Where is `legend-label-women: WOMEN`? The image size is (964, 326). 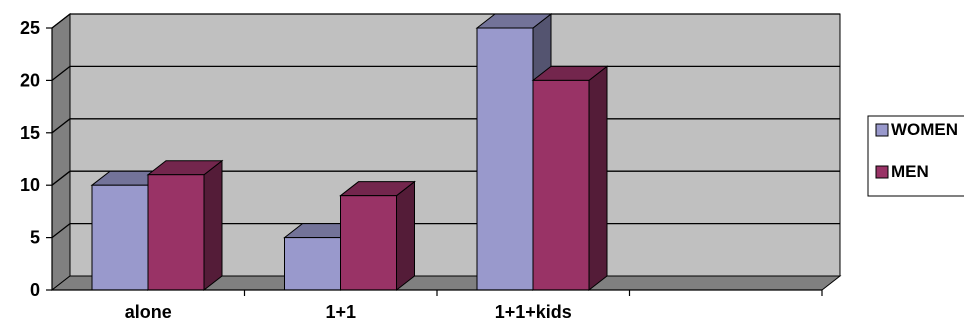
legend-label-women: WOMEN is located at coordinates (924, 129).